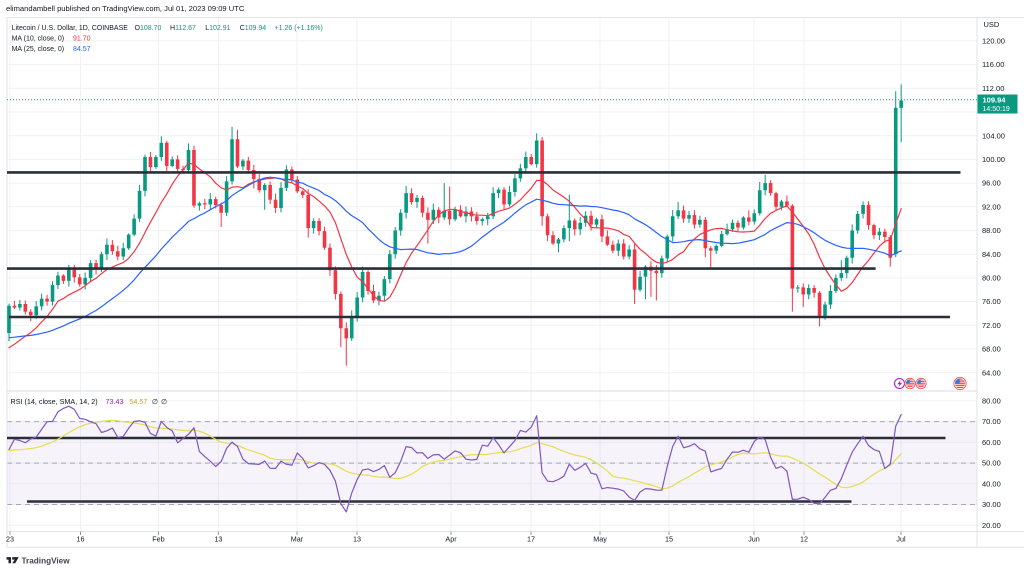  What do you see at coordinates (669, 539) in the screenshot?
I see `svg-text: 15` at bounding box center [669, 539].